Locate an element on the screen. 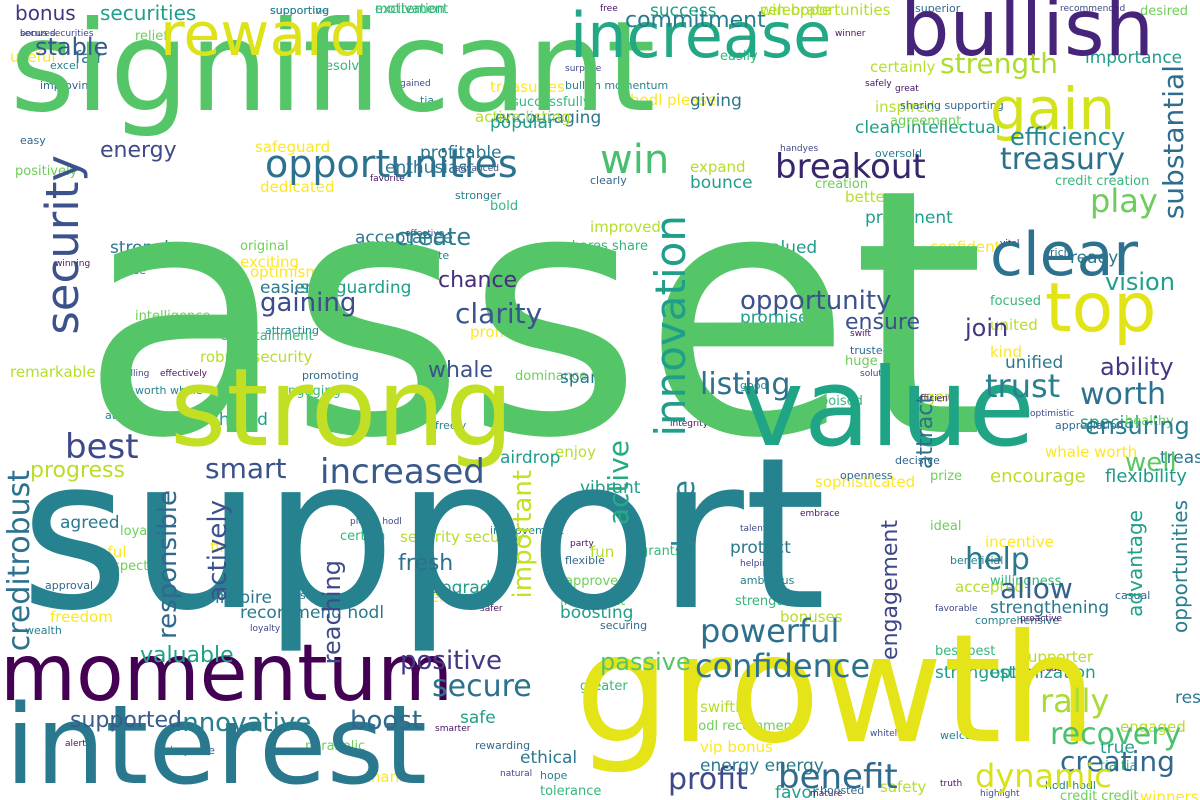 This screenshot has height=800, width=1200. cloud-word-trusted: trusted is located at coordinates (870, 350).